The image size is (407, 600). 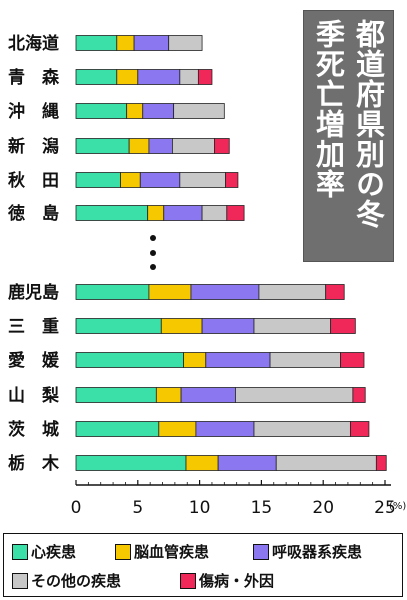 I want to click on title-box: 都道府県別の冬季死亡増加率, so click(x=348, y=136).